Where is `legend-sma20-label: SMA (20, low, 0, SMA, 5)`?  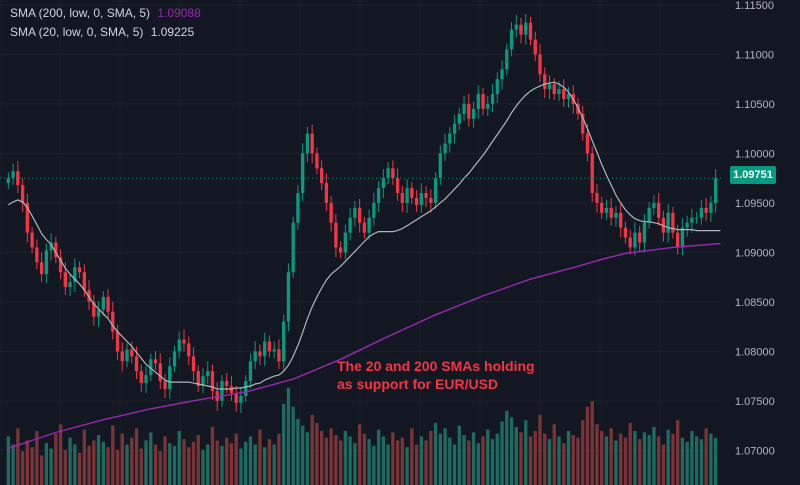
legend-sma20-label: SMA (20, low, 0, SMA, 5) is located at coordinates (77, 32).